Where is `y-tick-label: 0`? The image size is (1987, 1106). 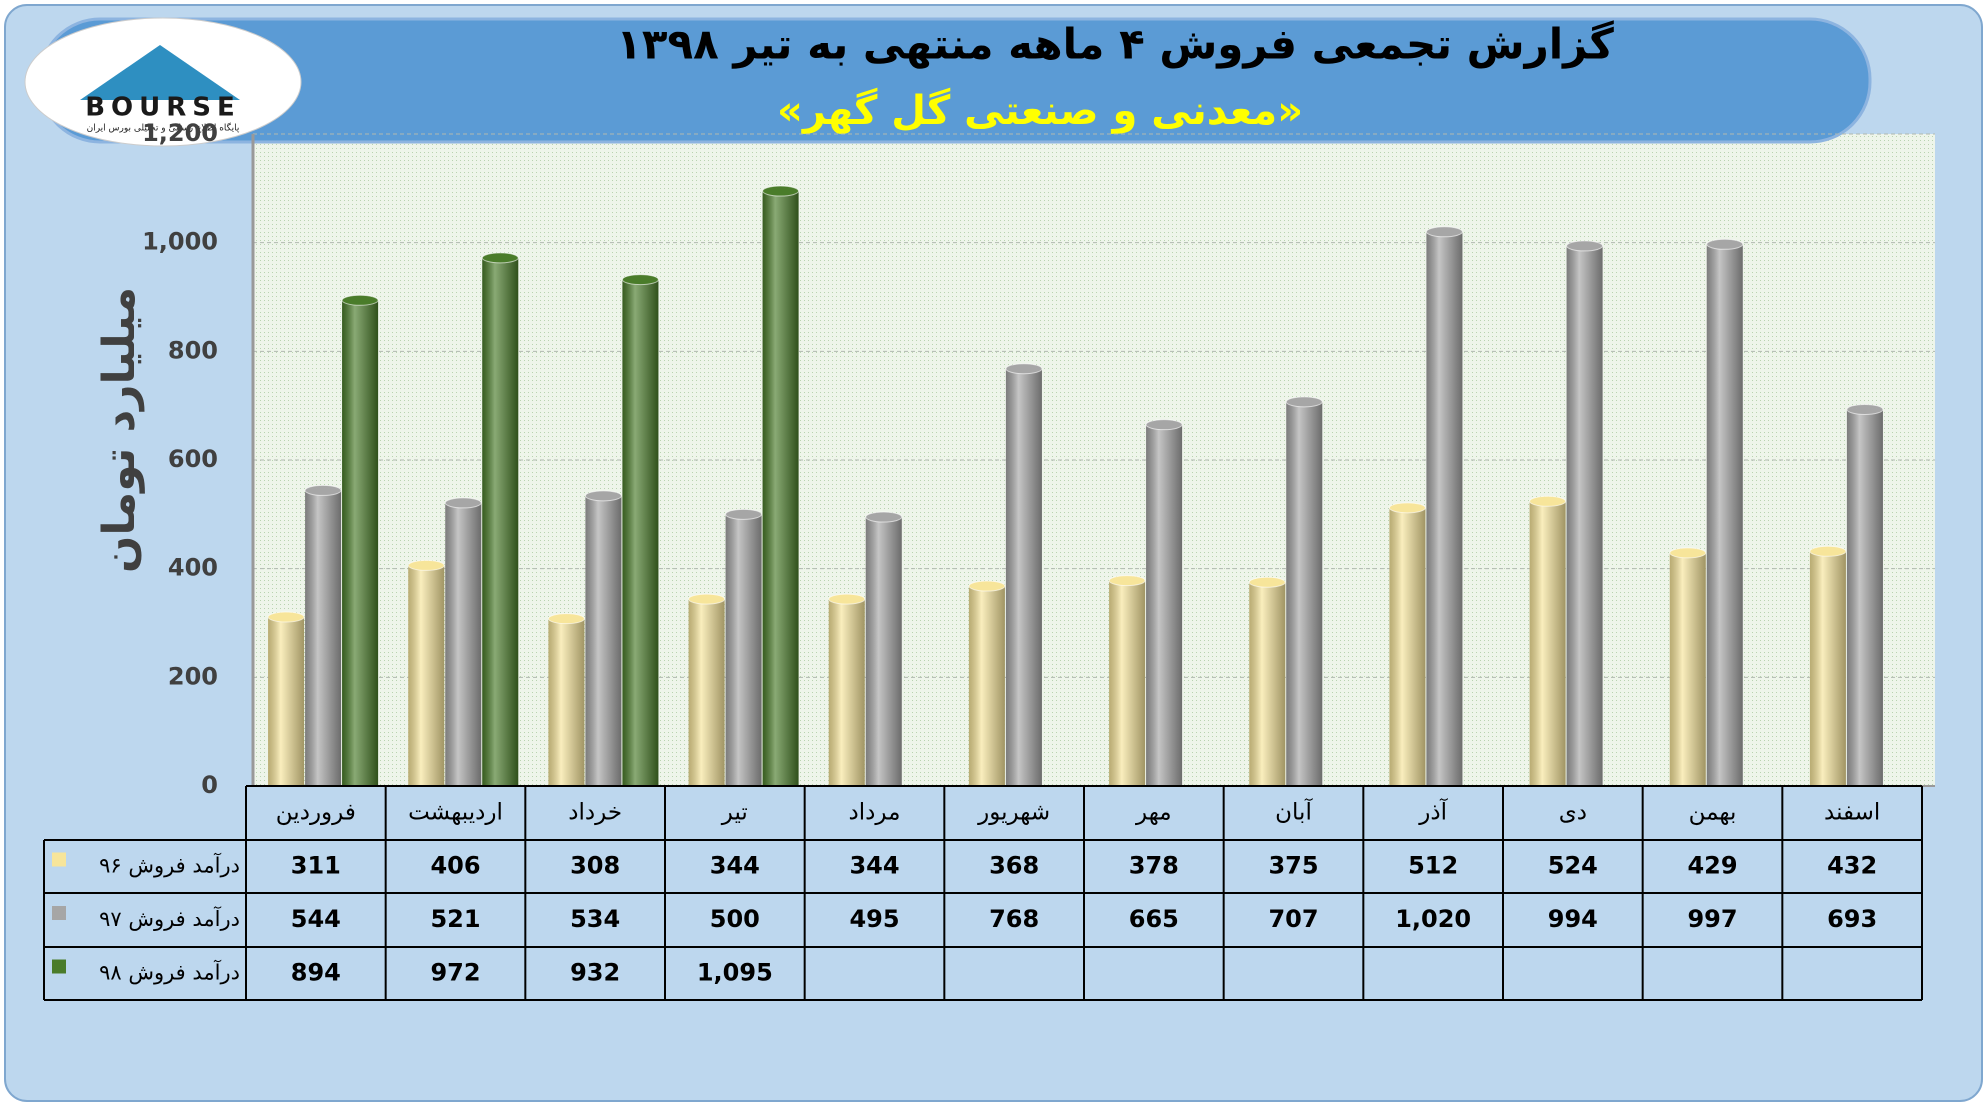 y-tick-label: 0 is located at coordinates (209, 785).